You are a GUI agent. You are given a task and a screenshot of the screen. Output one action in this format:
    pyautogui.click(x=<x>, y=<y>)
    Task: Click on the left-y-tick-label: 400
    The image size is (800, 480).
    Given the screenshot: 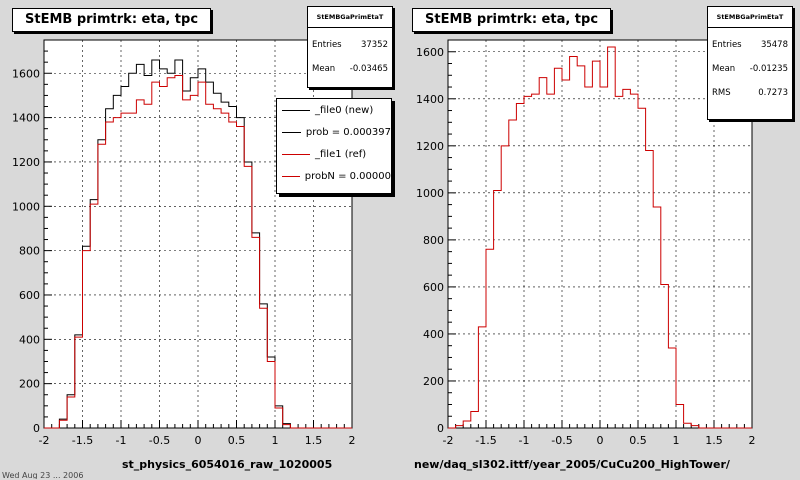 What is the action you would take?
    pyautogui.click(x=29, y=339)
    